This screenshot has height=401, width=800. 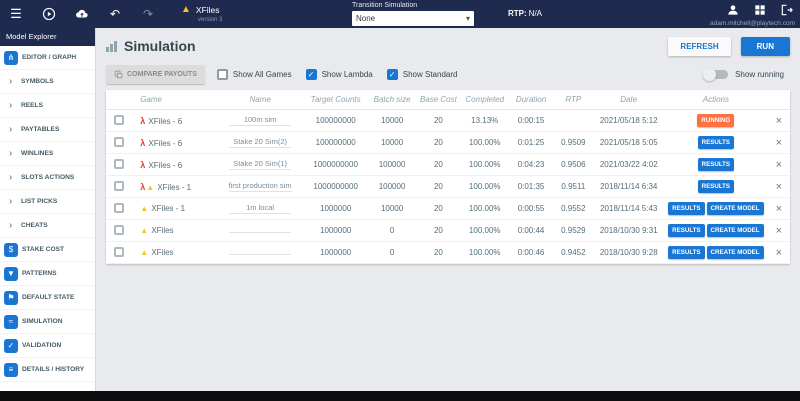 I want to click on cell-date: 2021/05/18 5:05, so click(x=628, y=142).